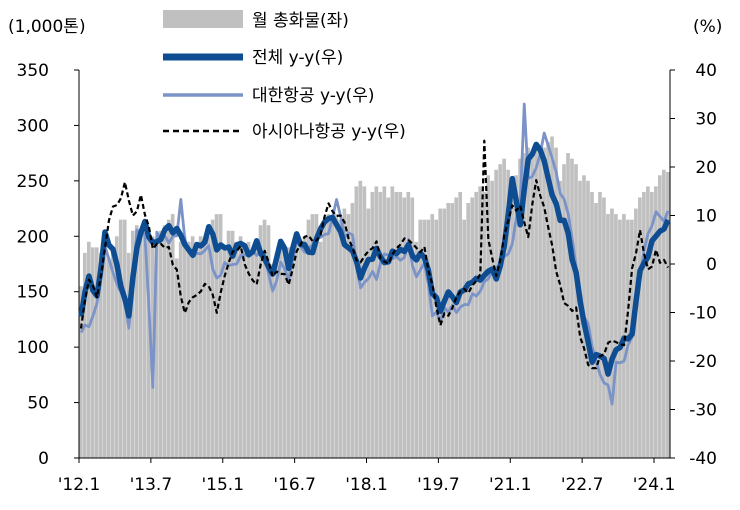 The image size is (740, 510). I want to click on x-tick-label: '13.7, so click(151, 485).